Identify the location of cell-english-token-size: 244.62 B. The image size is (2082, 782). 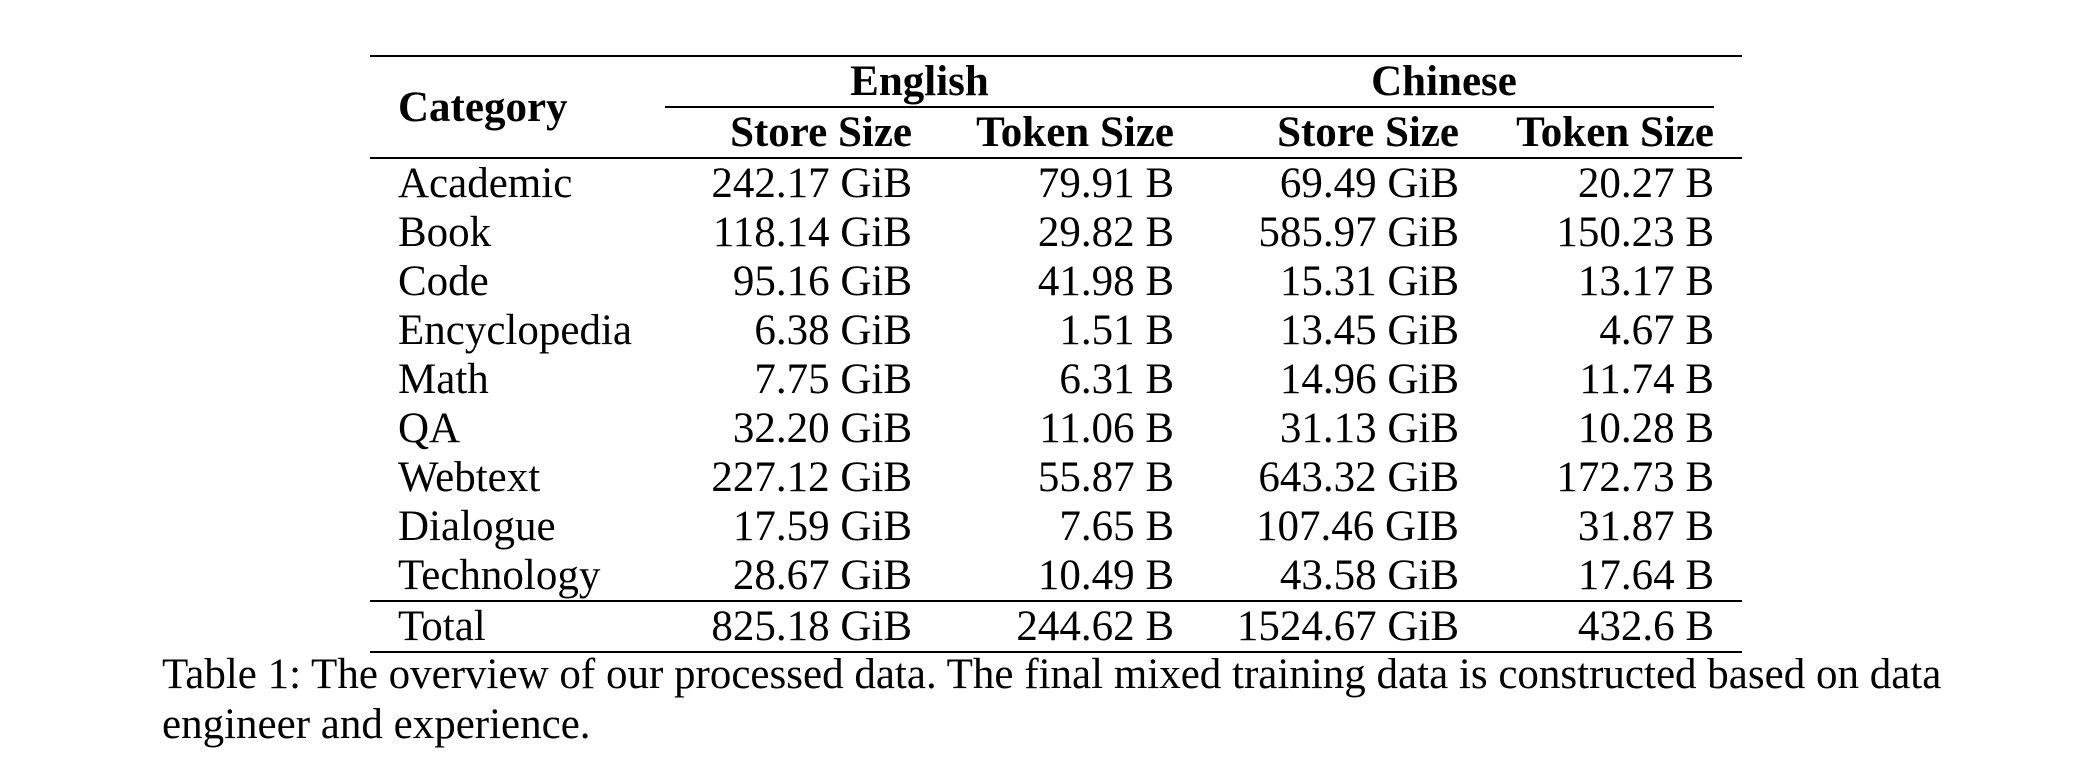
(1043, 626).